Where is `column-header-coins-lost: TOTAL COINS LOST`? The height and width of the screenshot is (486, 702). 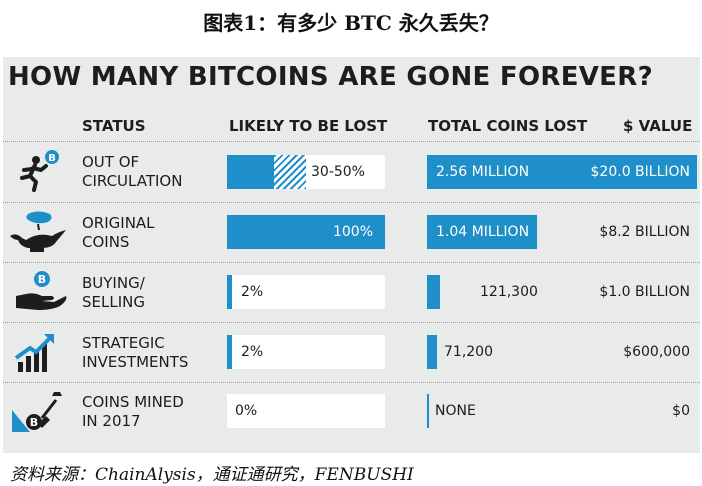 column-header-coins-lost: TOTAL COINS LOST is located at coordinates (508, 126).